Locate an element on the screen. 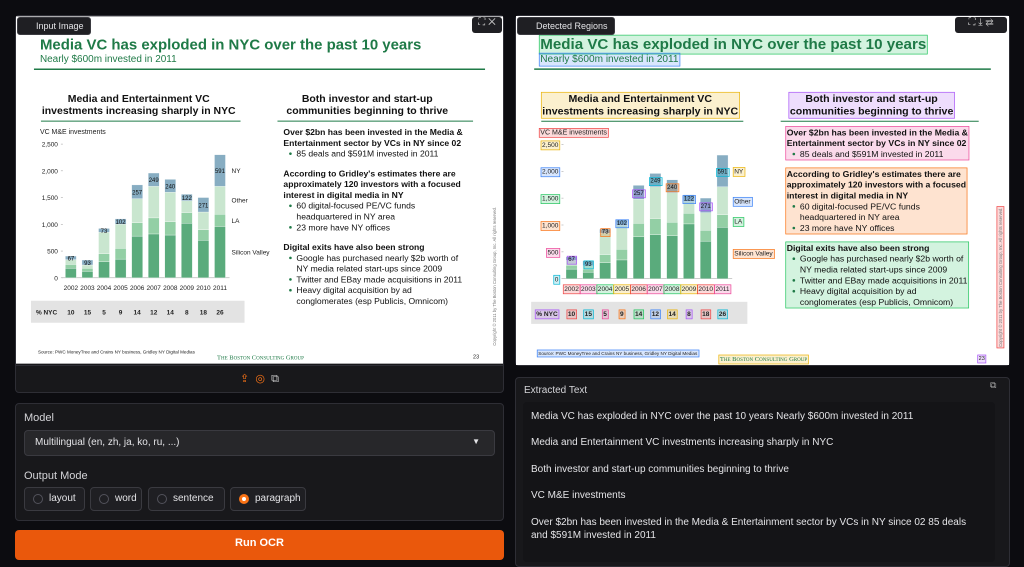  pct-value: 12 is located at coordinates (154, 313).